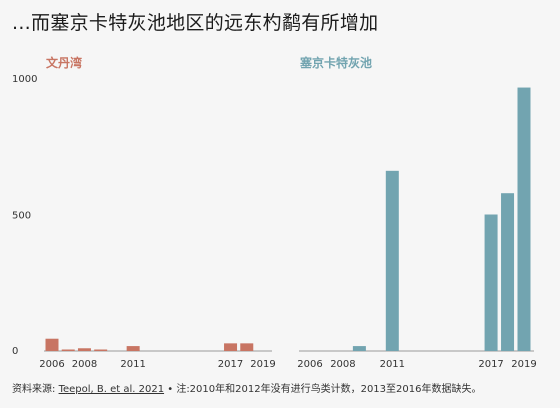 The height and width of the screenshot is (408, 560). What do you see at coordinates (491, 282) in the screenshot?
I see `right-bar-2017` at bounding box center [491, 282].